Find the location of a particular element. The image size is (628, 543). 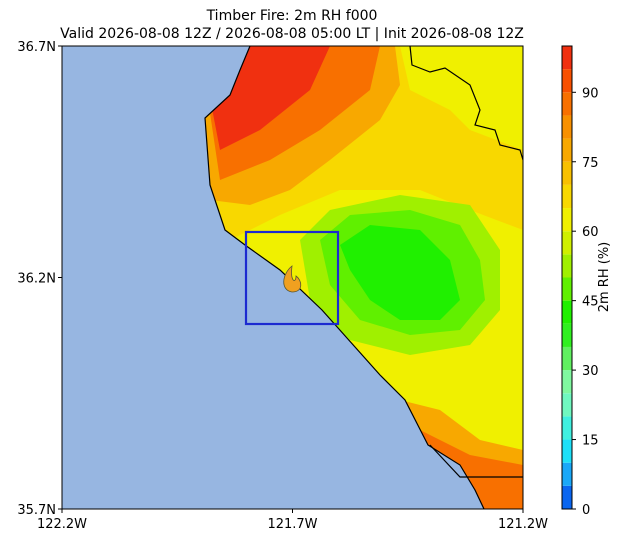

colorbar-tick-label: 0 is located at coordinates (586, 510).